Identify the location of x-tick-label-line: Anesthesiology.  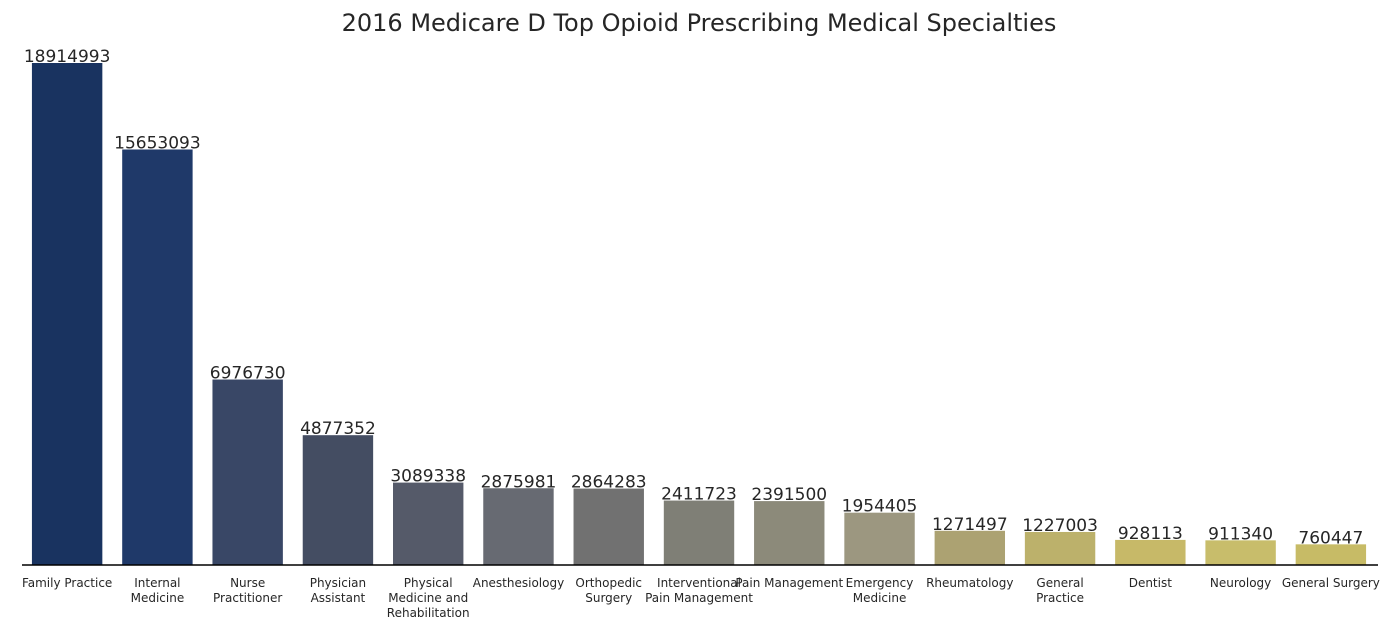
(518, 583).